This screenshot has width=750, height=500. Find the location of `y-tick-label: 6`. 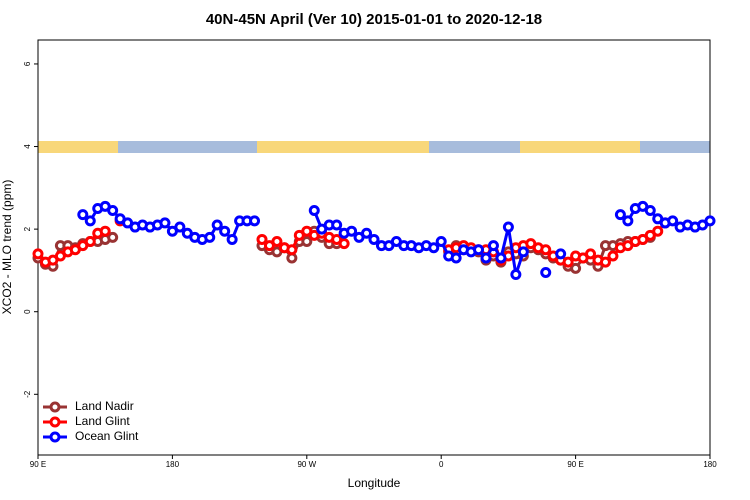

y-tick-label: 6 is located at coordinates (27, 63).